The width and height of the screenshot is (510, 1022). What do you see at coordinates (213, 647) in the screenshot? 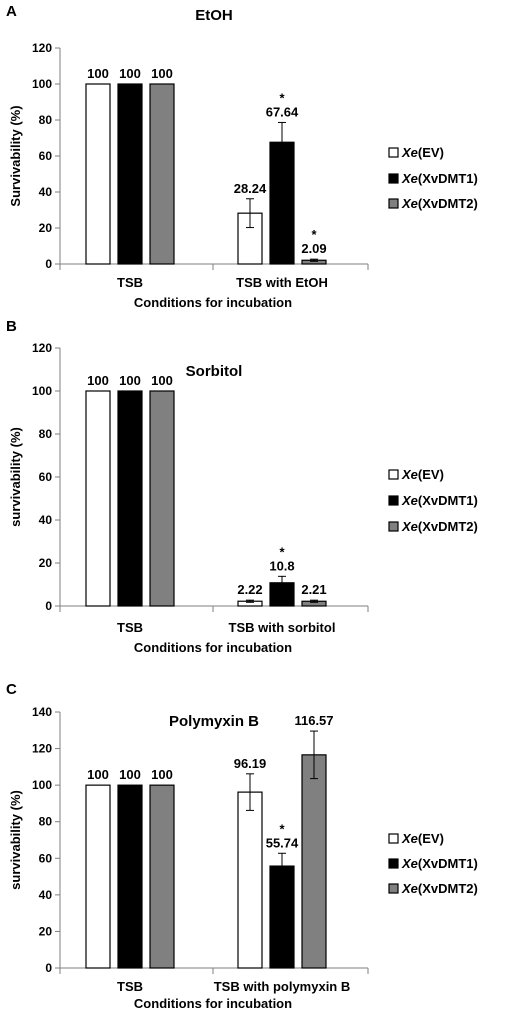
I see `panel-b-x-axis-title: Conditions for incubation` at bounding box center [213, 647].